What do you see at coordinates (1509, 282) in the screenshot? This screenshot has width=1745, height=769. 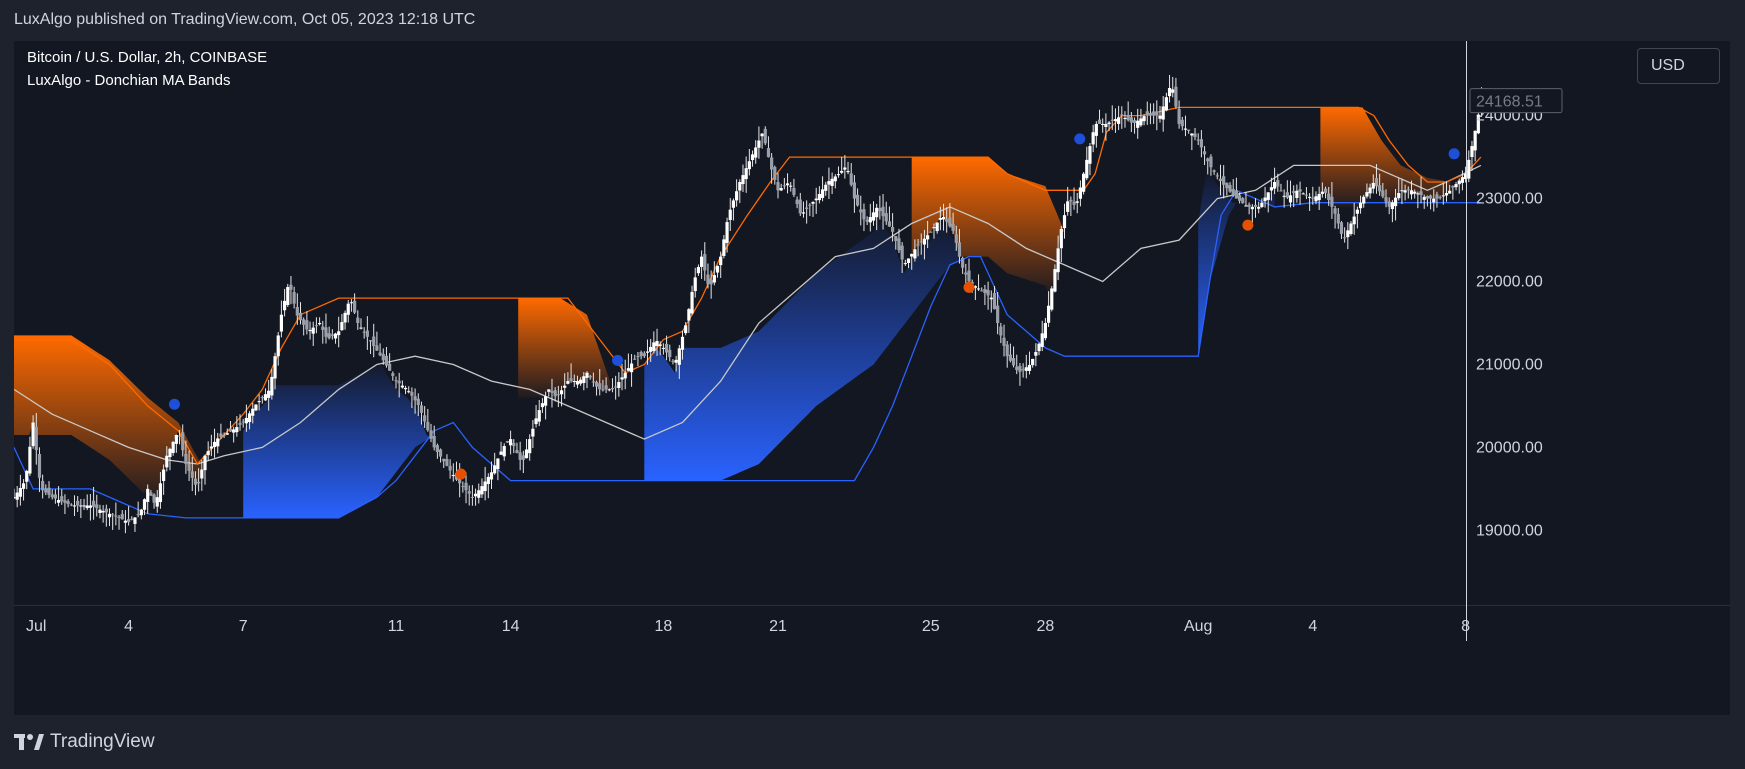 I see `price-tick-label: 22000.00` at bounding box center [1509, 282].